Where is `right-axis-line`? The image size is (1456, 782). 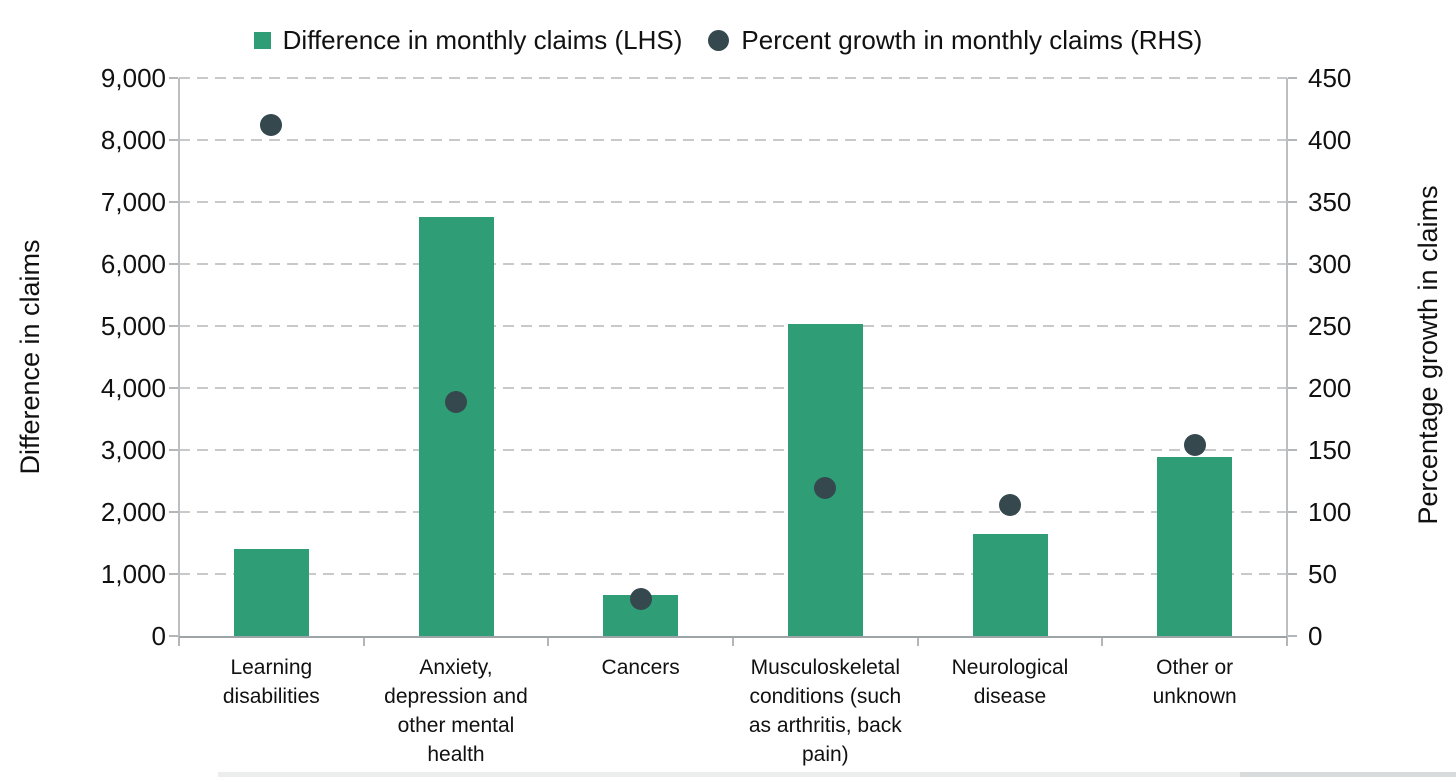
right-axis-line is located at coordinates (1287, 361).